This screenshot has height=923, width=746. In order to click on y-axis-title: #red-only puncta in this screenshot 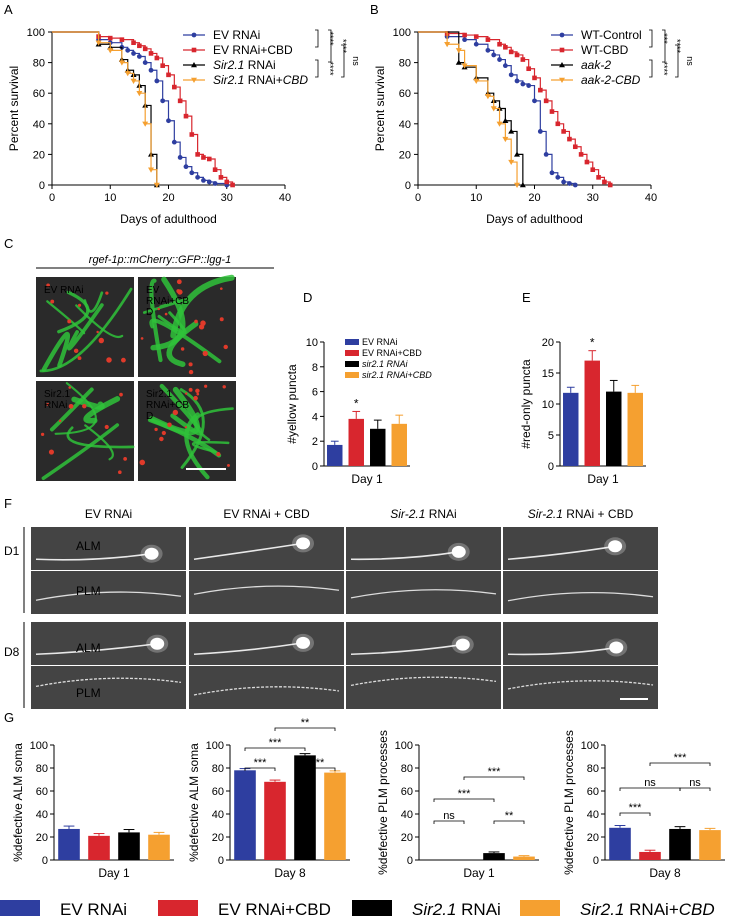, I will do `click(526, 404)`.